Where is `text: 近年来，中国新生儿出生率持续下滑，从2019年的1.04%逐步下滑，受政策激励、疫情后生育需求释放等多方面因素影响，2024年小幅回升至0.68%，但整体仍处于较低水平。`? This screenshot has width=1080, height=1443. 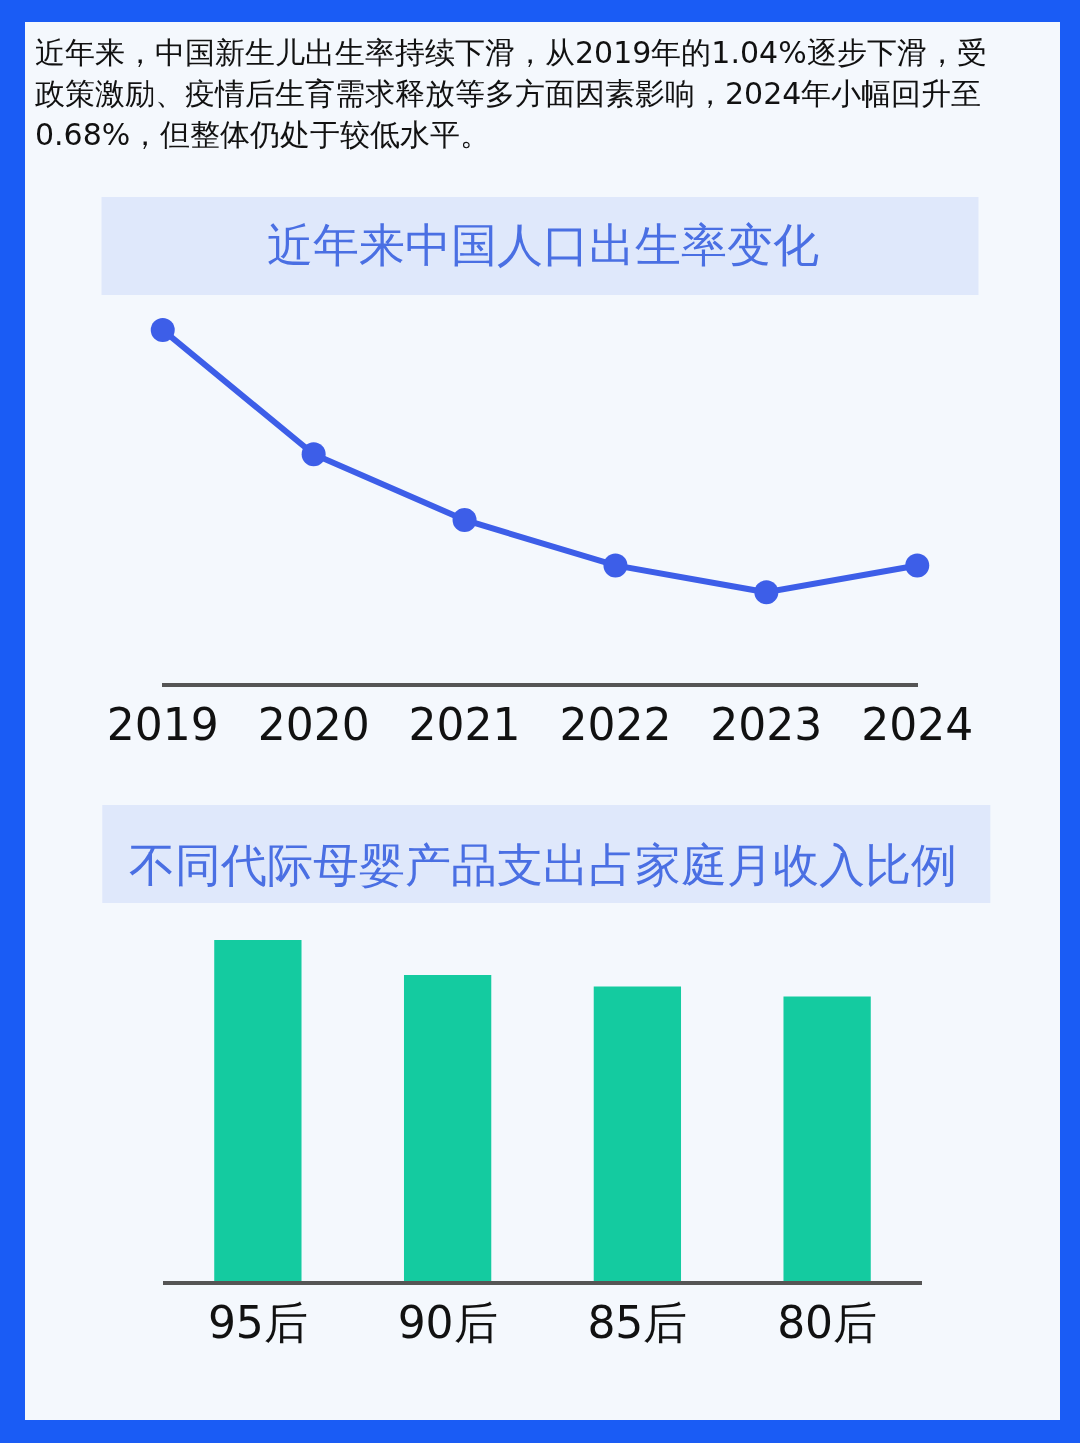
text: 近年来，中国新生儿出生率持续下滑，从2019年的1.04%逐步下滑，受政策激励、疫情后生育需求释放等多方面因素影响，2024年小幅回升至0.68%，但整体仍处于较低水平。 is located at coordinates (511, 94).